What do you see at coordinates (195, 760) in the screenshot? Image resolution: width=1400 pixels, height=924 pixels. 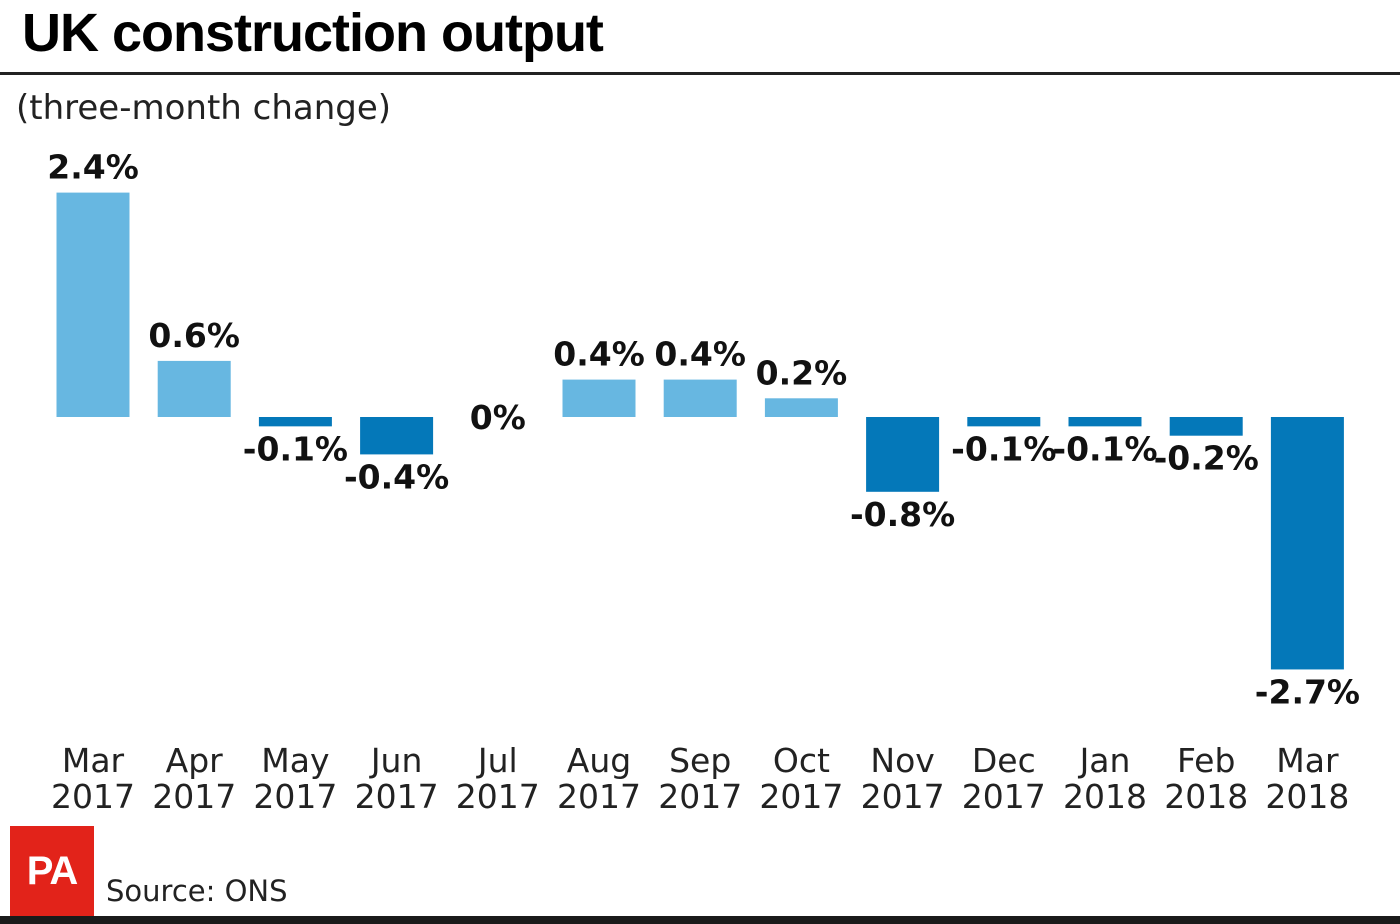 I see `x-tick-month: Apr` at bounding box center [195, 760].